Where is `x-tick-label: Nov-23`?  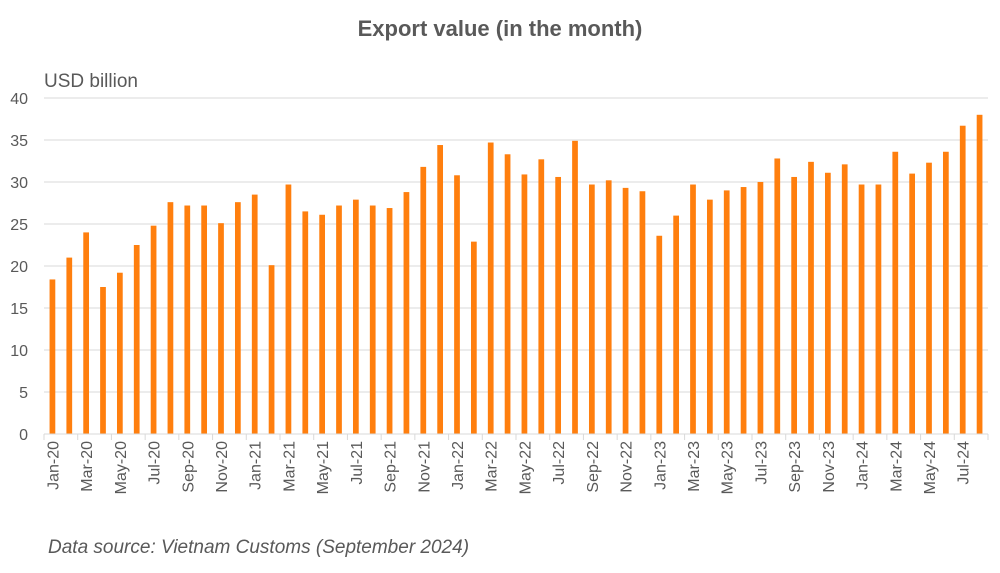 x-tick-label: Nov-23 is located at coordinates (829, 467).